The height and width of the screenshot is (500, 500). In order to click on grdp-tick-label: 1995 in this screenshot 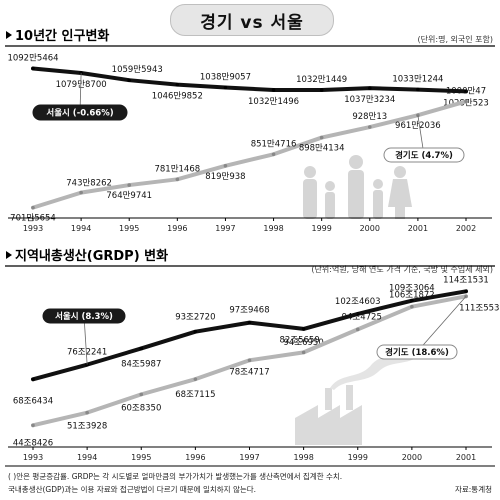, I will do `click(141, 457)`.